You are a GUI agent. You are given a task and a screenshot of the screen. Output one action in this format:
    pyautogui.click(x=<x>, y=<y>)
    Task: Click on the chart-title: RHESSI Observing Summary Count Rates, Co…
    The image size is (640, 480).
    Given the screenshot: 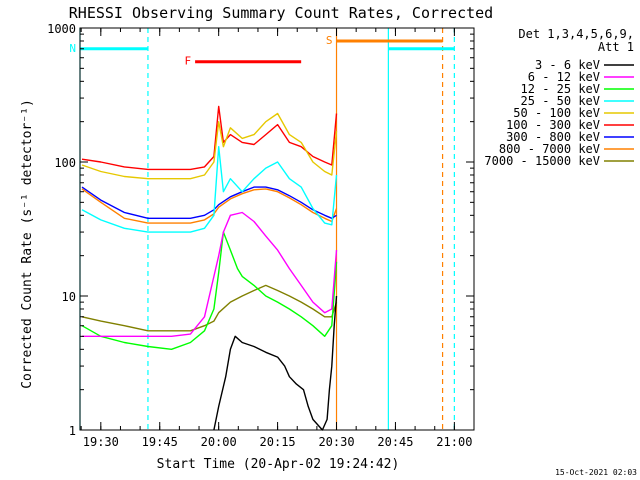 What is the action you would take?
    pyautogui.click(x=281, y=13)
    